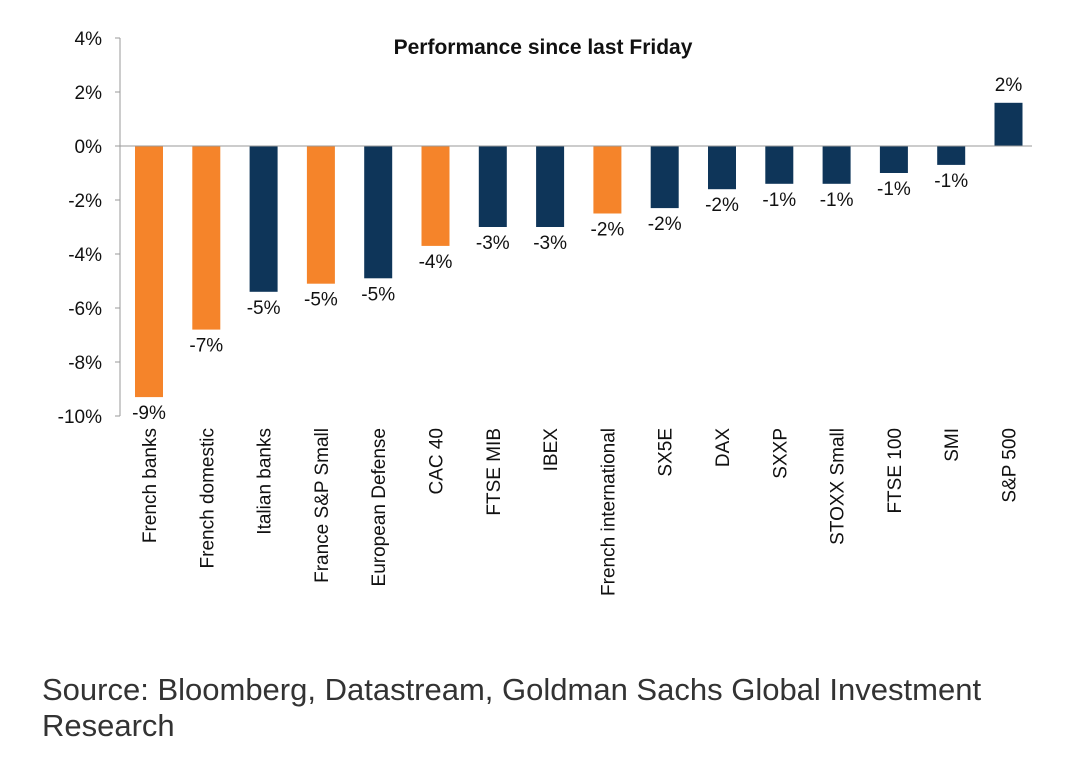  What do you see at coordinates (265, 481) in the screenshot?
I see `category-label: Italian banks` at bounding box center [265, 481].